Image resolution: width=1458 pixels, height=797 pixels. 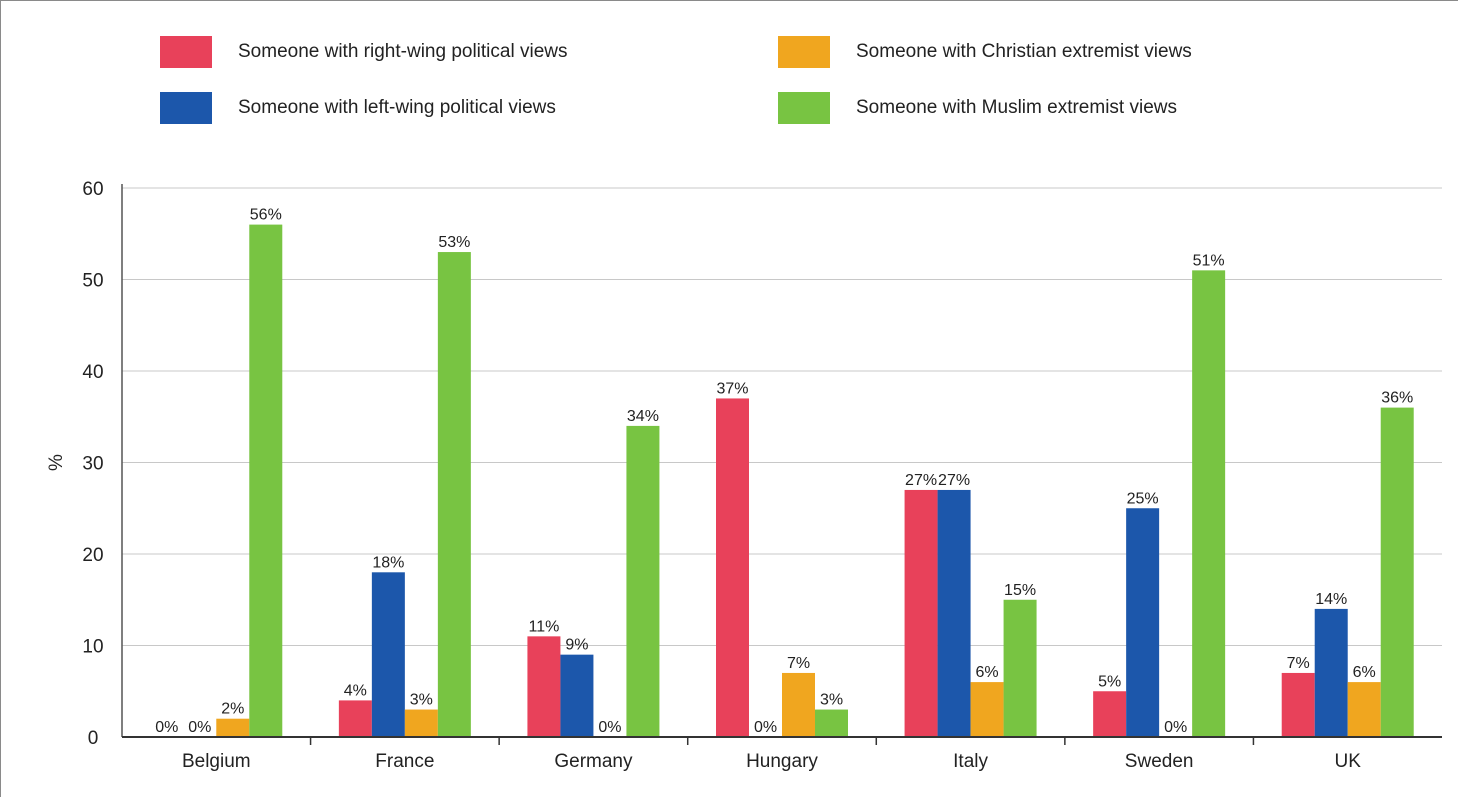 What do you see at coordinates (576, 645) in the screenshot?
I see `data-label: 9%` at bounding box center [576, 645].